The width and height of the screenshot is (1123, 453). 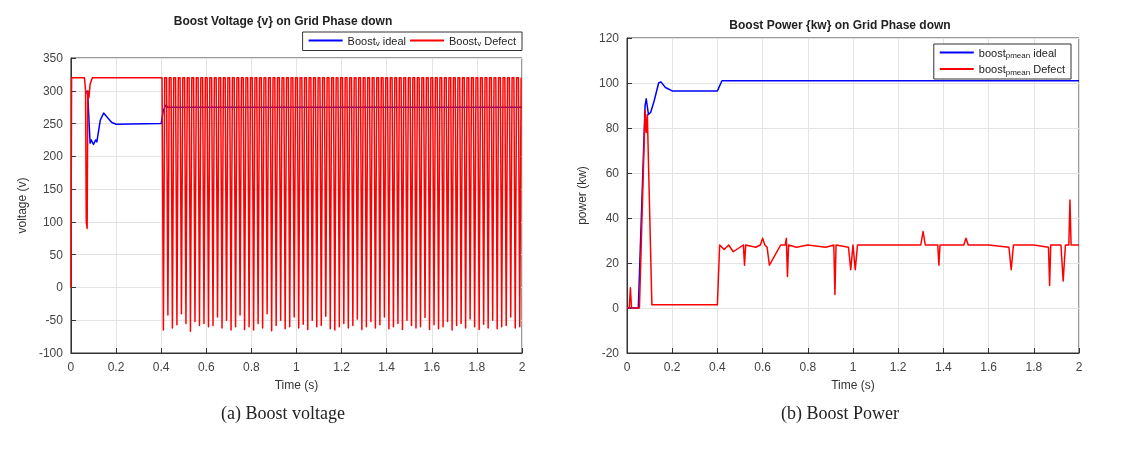 I want to click on y-tick-label: 350, so click(x=53, y=58).